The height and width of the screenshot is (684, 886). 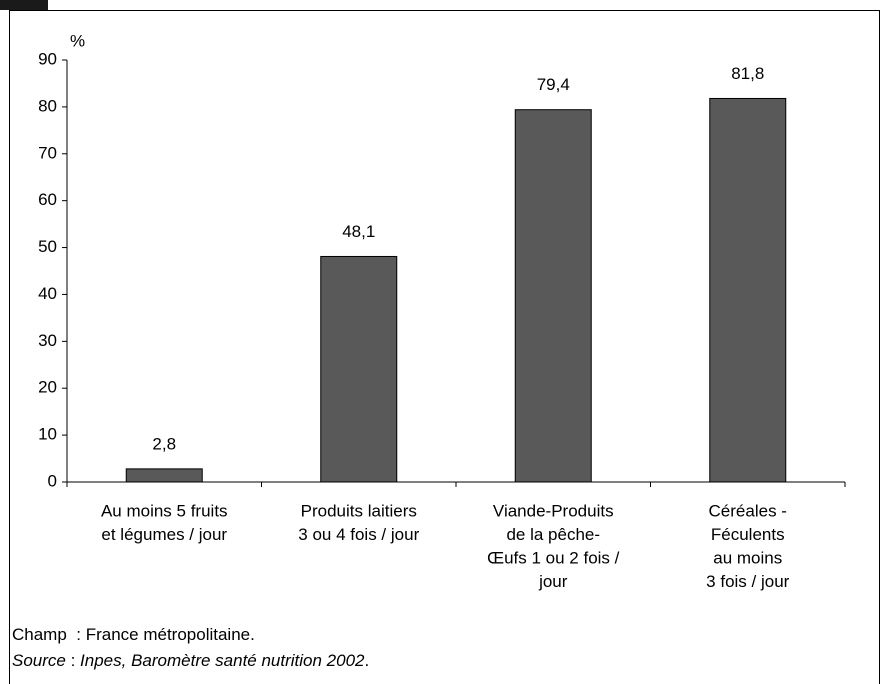 I want to click on x-tick-label: de la pêche-, so click(x=553, y=534).